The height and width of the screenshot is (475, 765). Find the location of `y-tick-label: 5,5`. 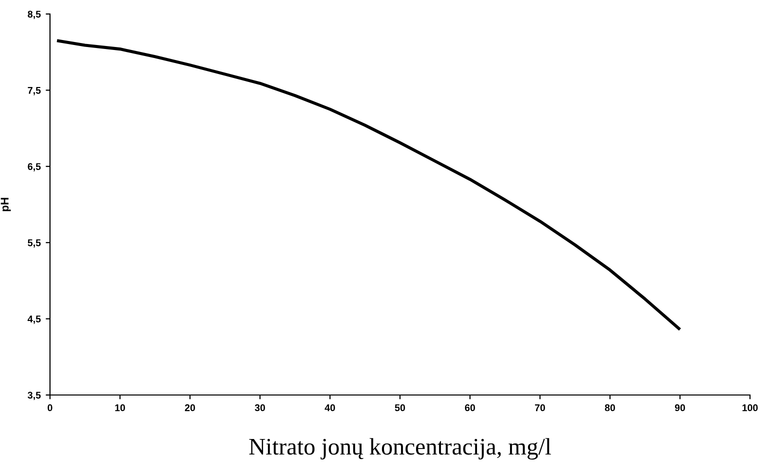

y-tick-label: 5,5 is located at coordinates (34, 243).